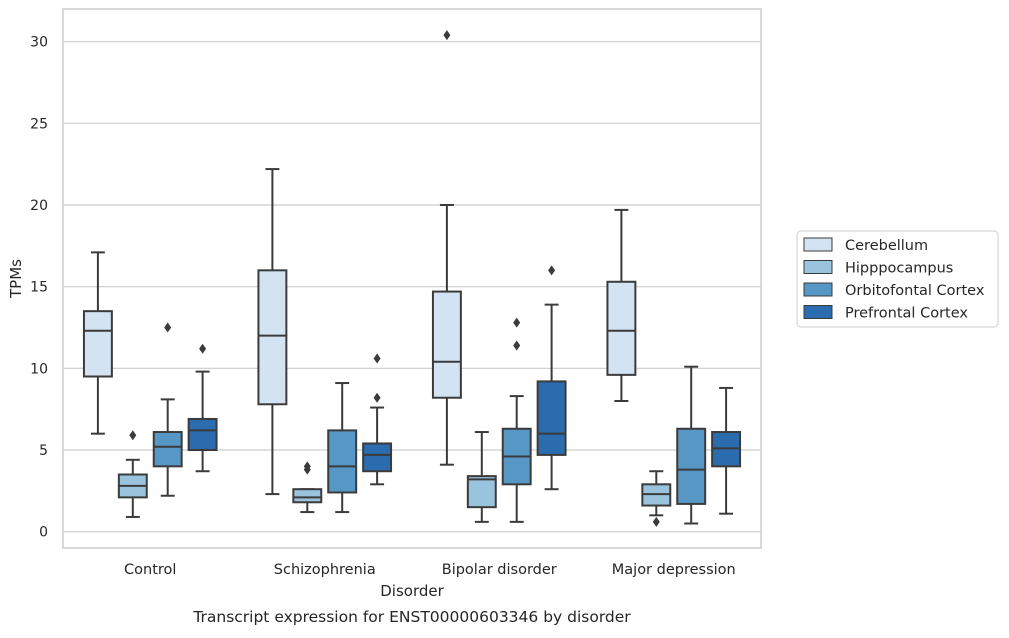 This screenshot has width=1009, height=638. Describe the element at coordinates (39, 124) in the screenshot. I see `y-tick-label: 25` at that location.